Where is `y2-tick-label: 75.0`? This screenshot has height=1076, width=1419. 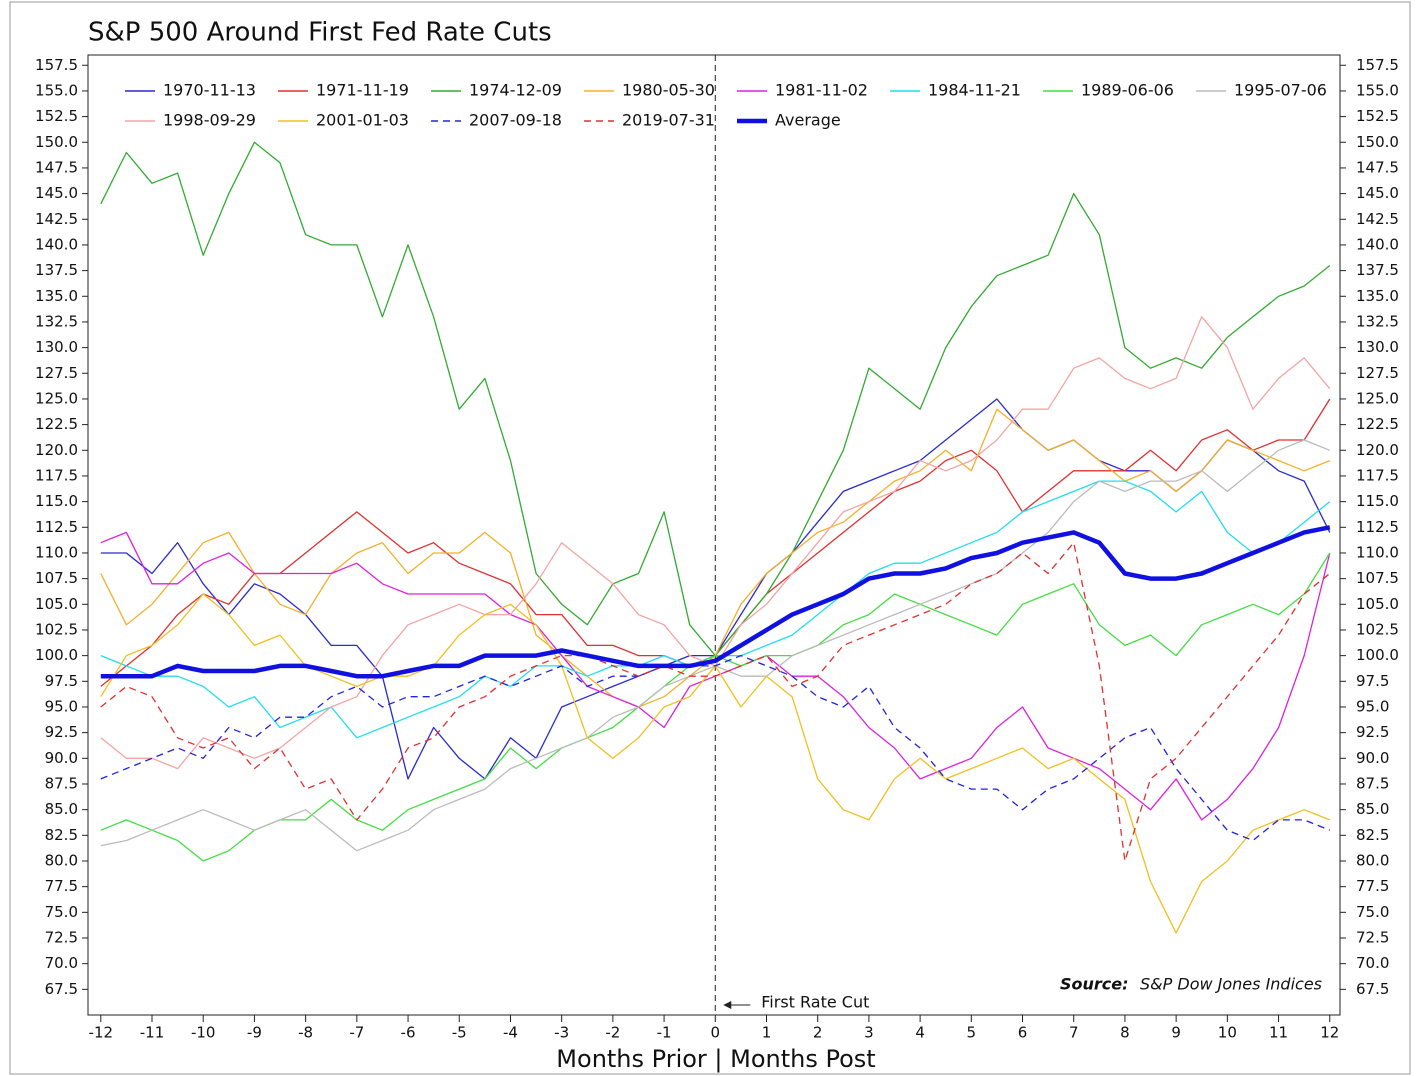 y2-tick-label: 75.0 is located at coordinates (1372, 912).